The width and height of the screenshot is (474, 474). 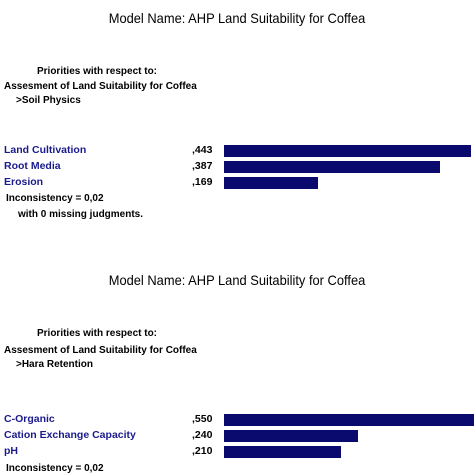 What do you see at coordinates (70, 435) in the screenshot?
I see `category-label: Cation Exchange Capacity` at bounding box center [70, 435].